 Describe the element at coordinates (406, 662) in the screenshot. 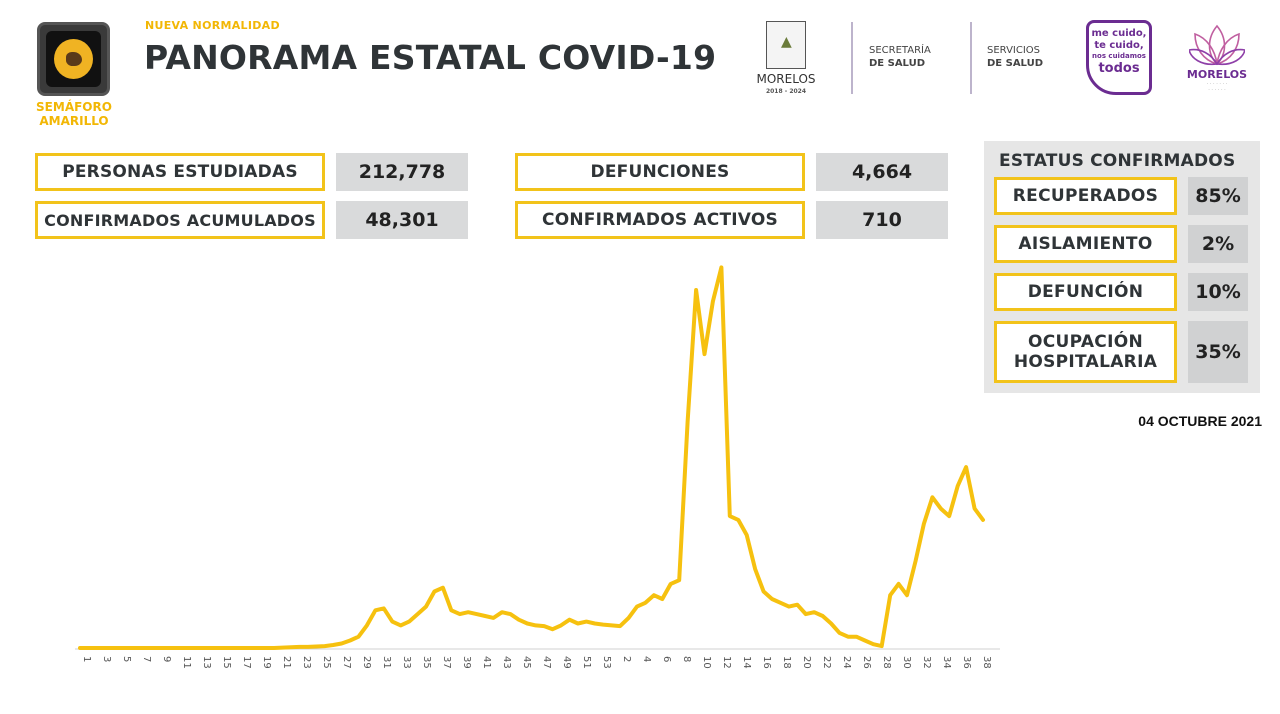

I see `x-tick-label: 33` at that location.